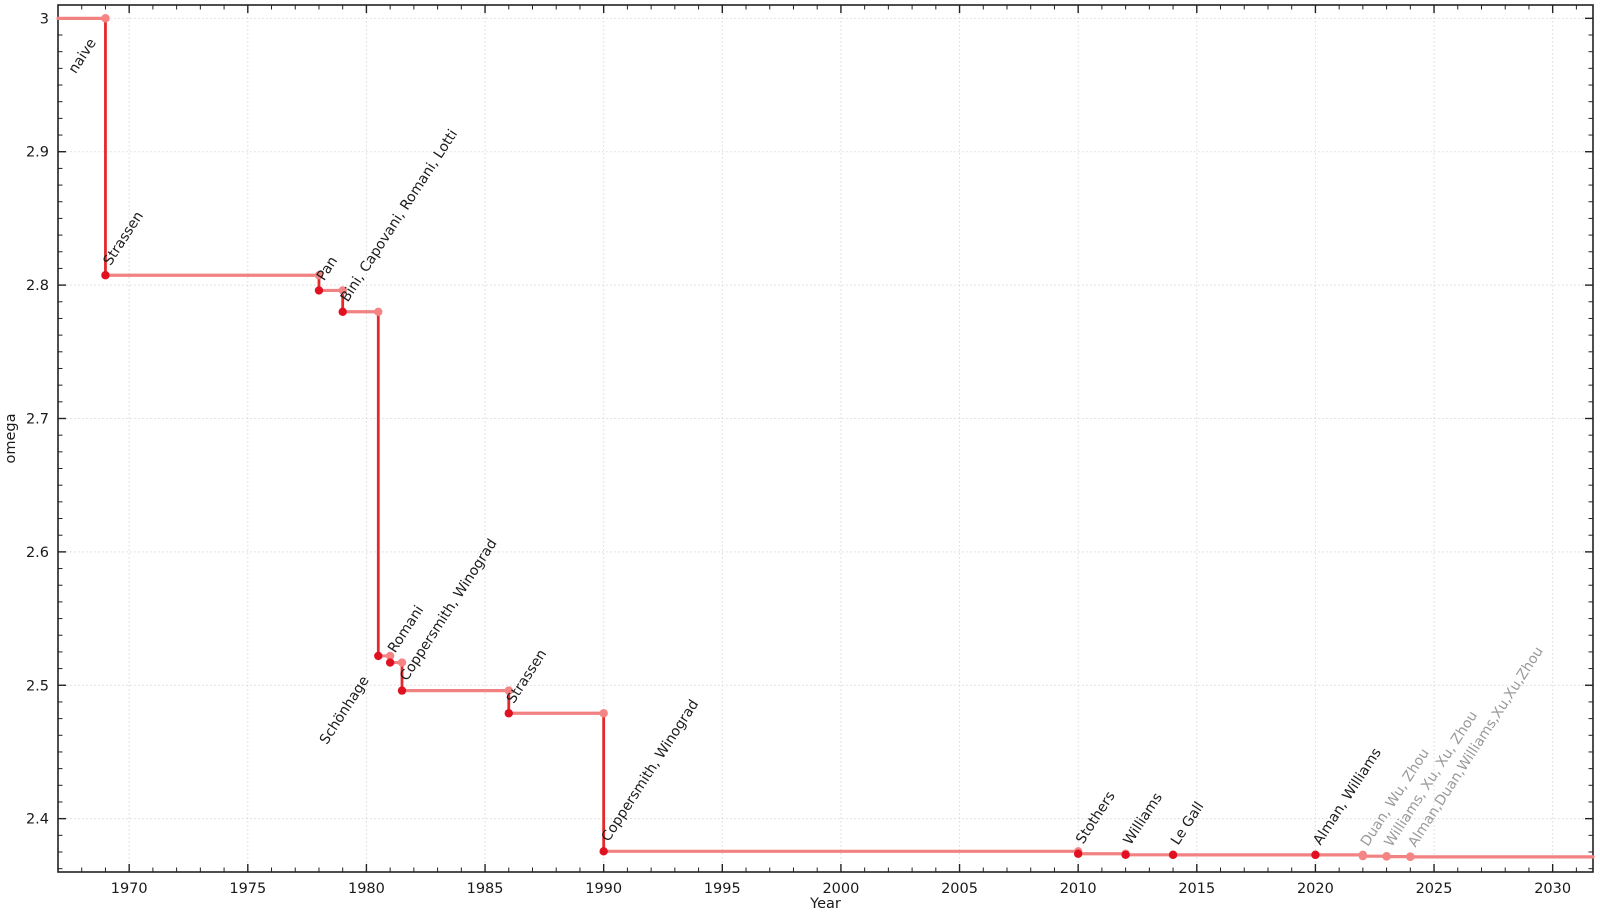 This screenshot has width=1600, height=920. Describe the element at coordinates (1096, 818) in the screenshot. I see `point-label: Stothers` at that location.